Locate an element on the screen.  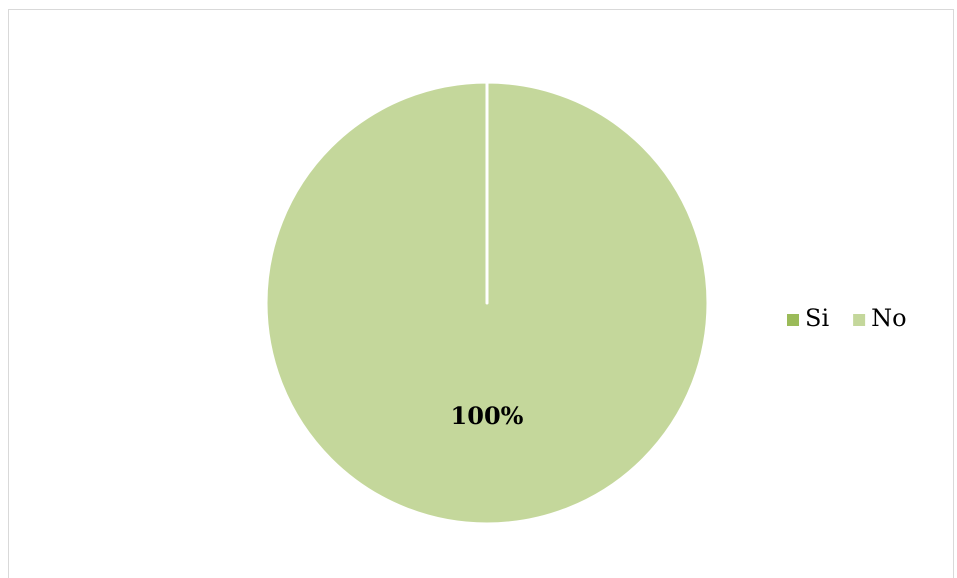
legend-label: No is located at coordinates (889, 318).